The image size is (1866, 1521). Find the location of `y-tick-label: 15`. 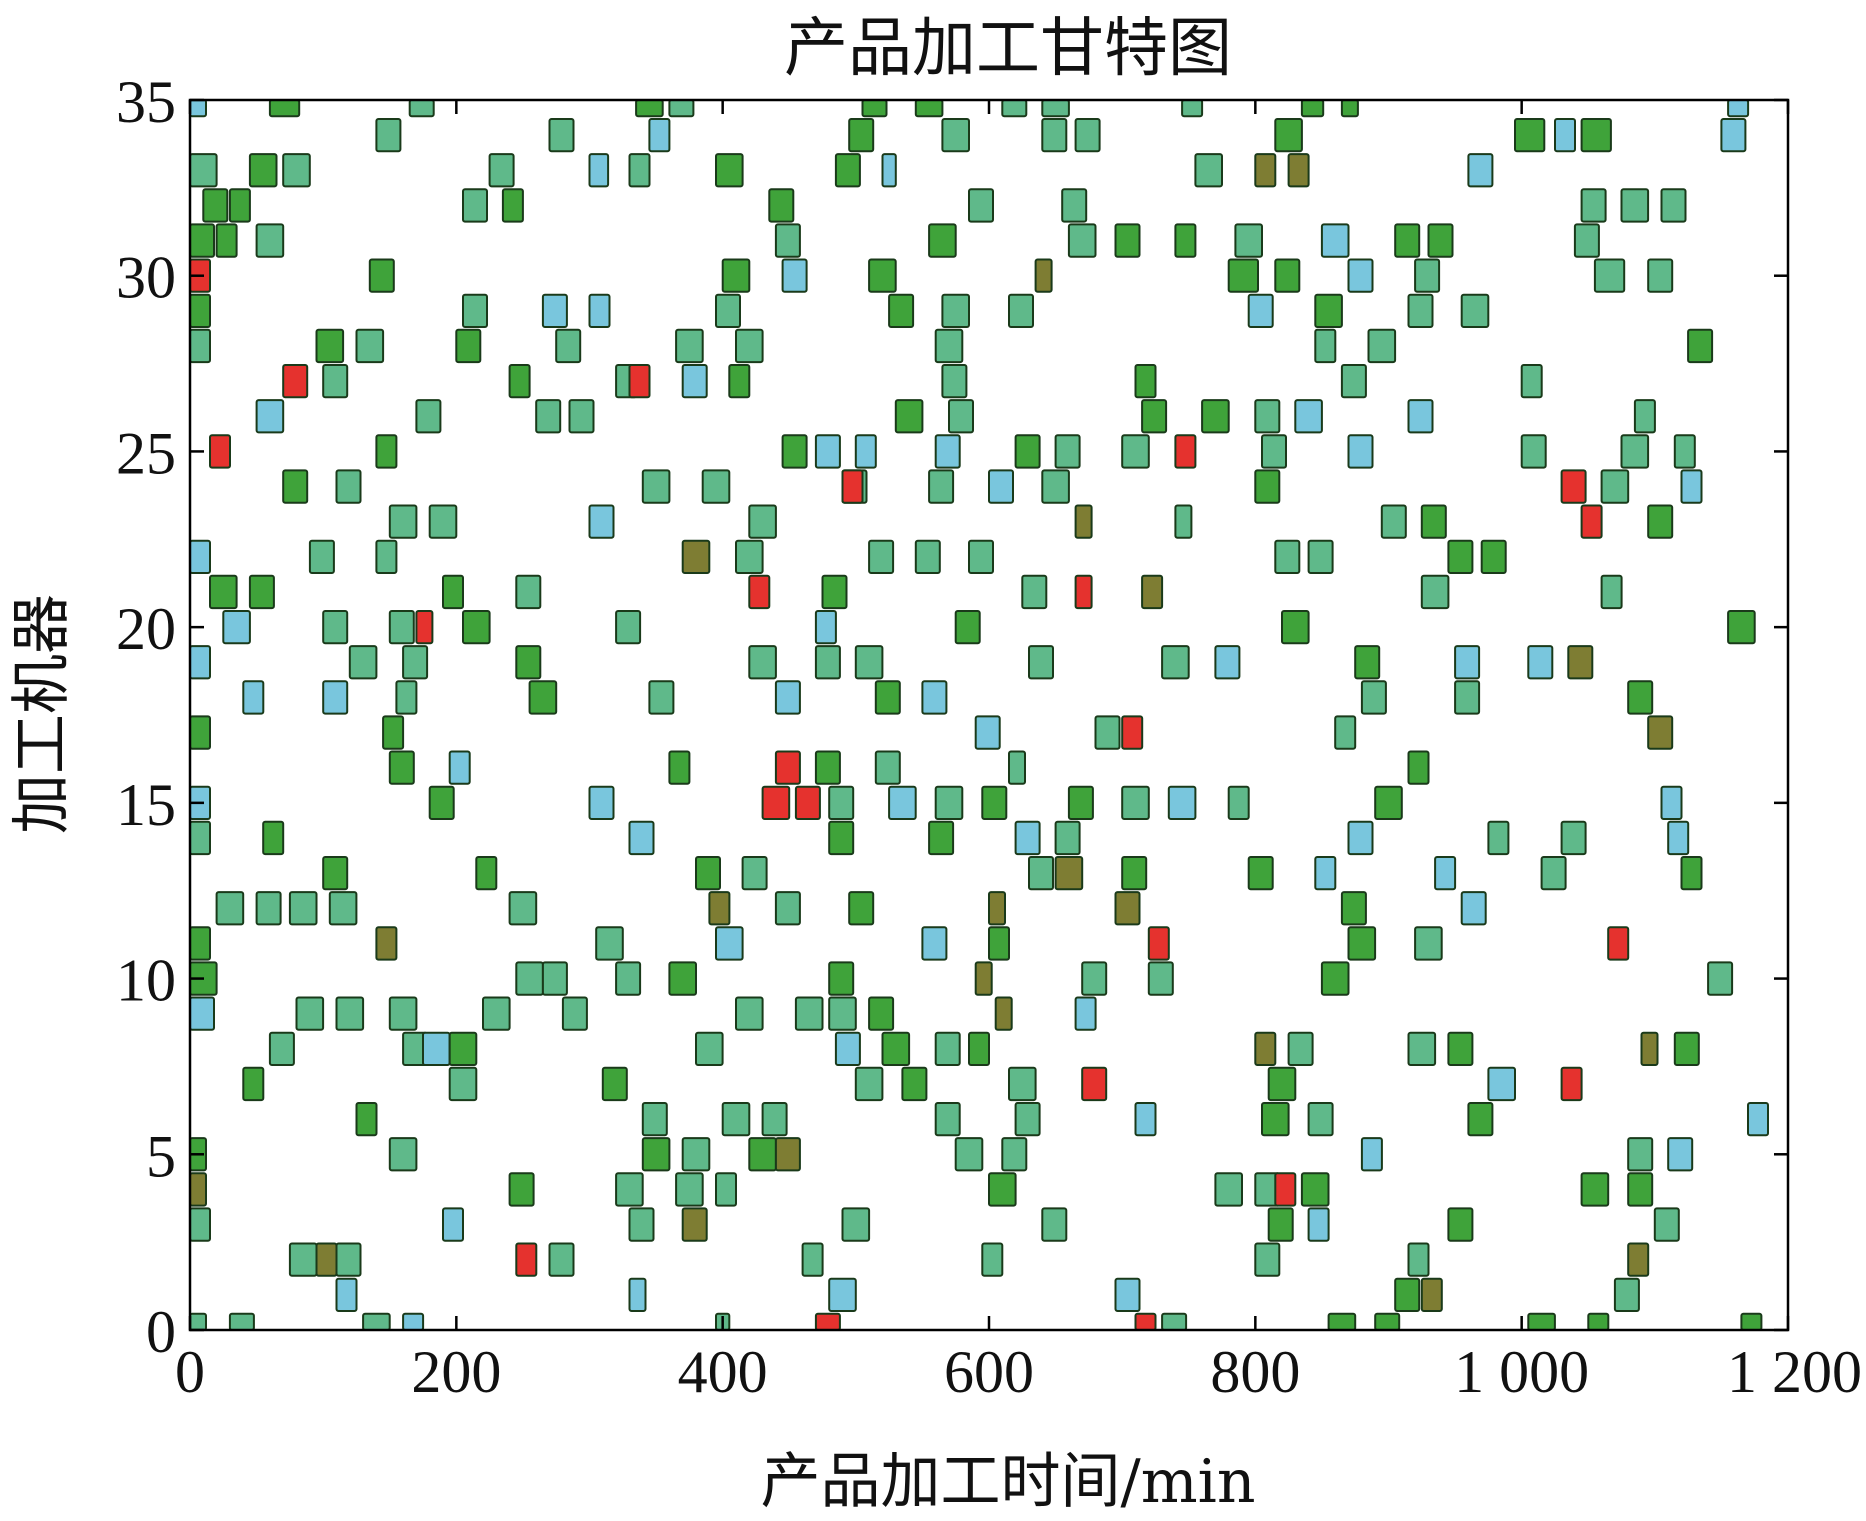

y-tick-label: 15 is located at coordinates (146, 805).